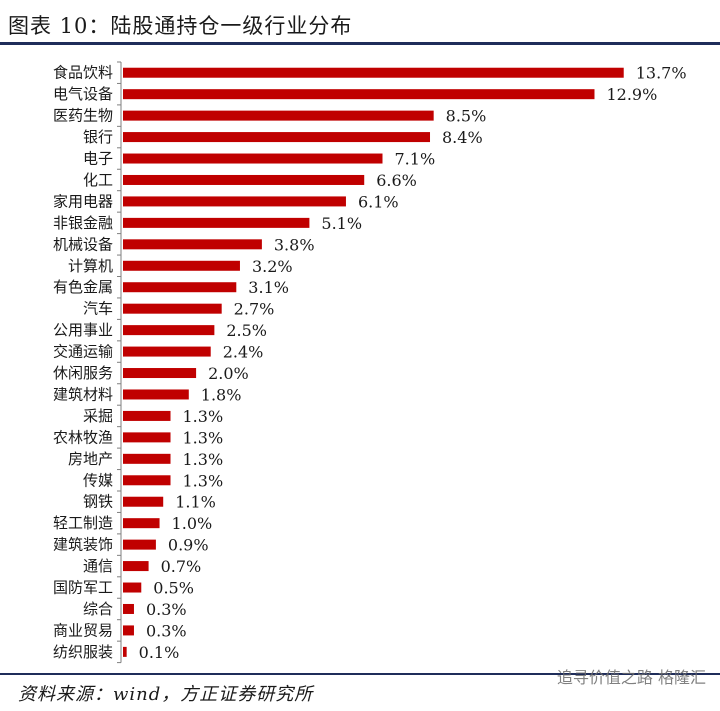 The image size is (720, 711). Describe the element at coordinates (360, 674) in the screenshot. I see `source-divider` at that location.